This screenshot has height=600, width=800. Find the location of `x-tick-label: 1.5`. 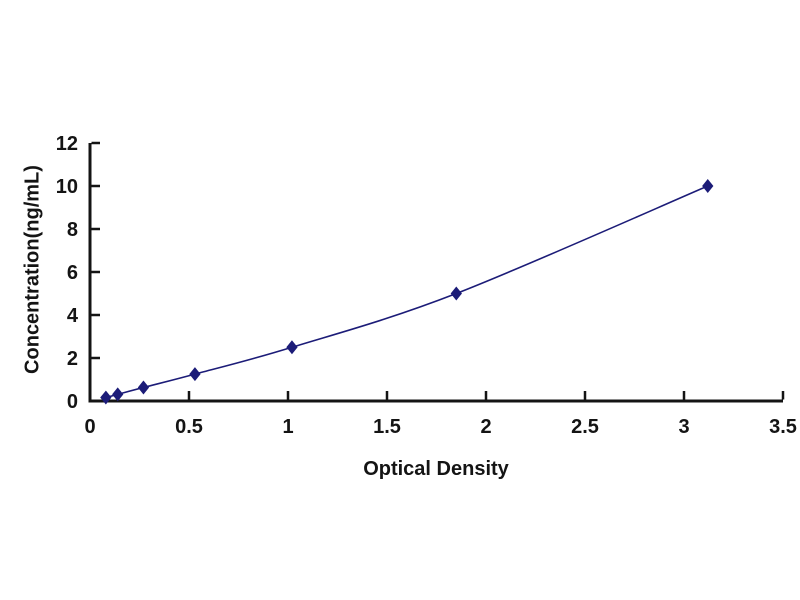

x-tick-label: 1.5 is located at coordinates (387, 427).